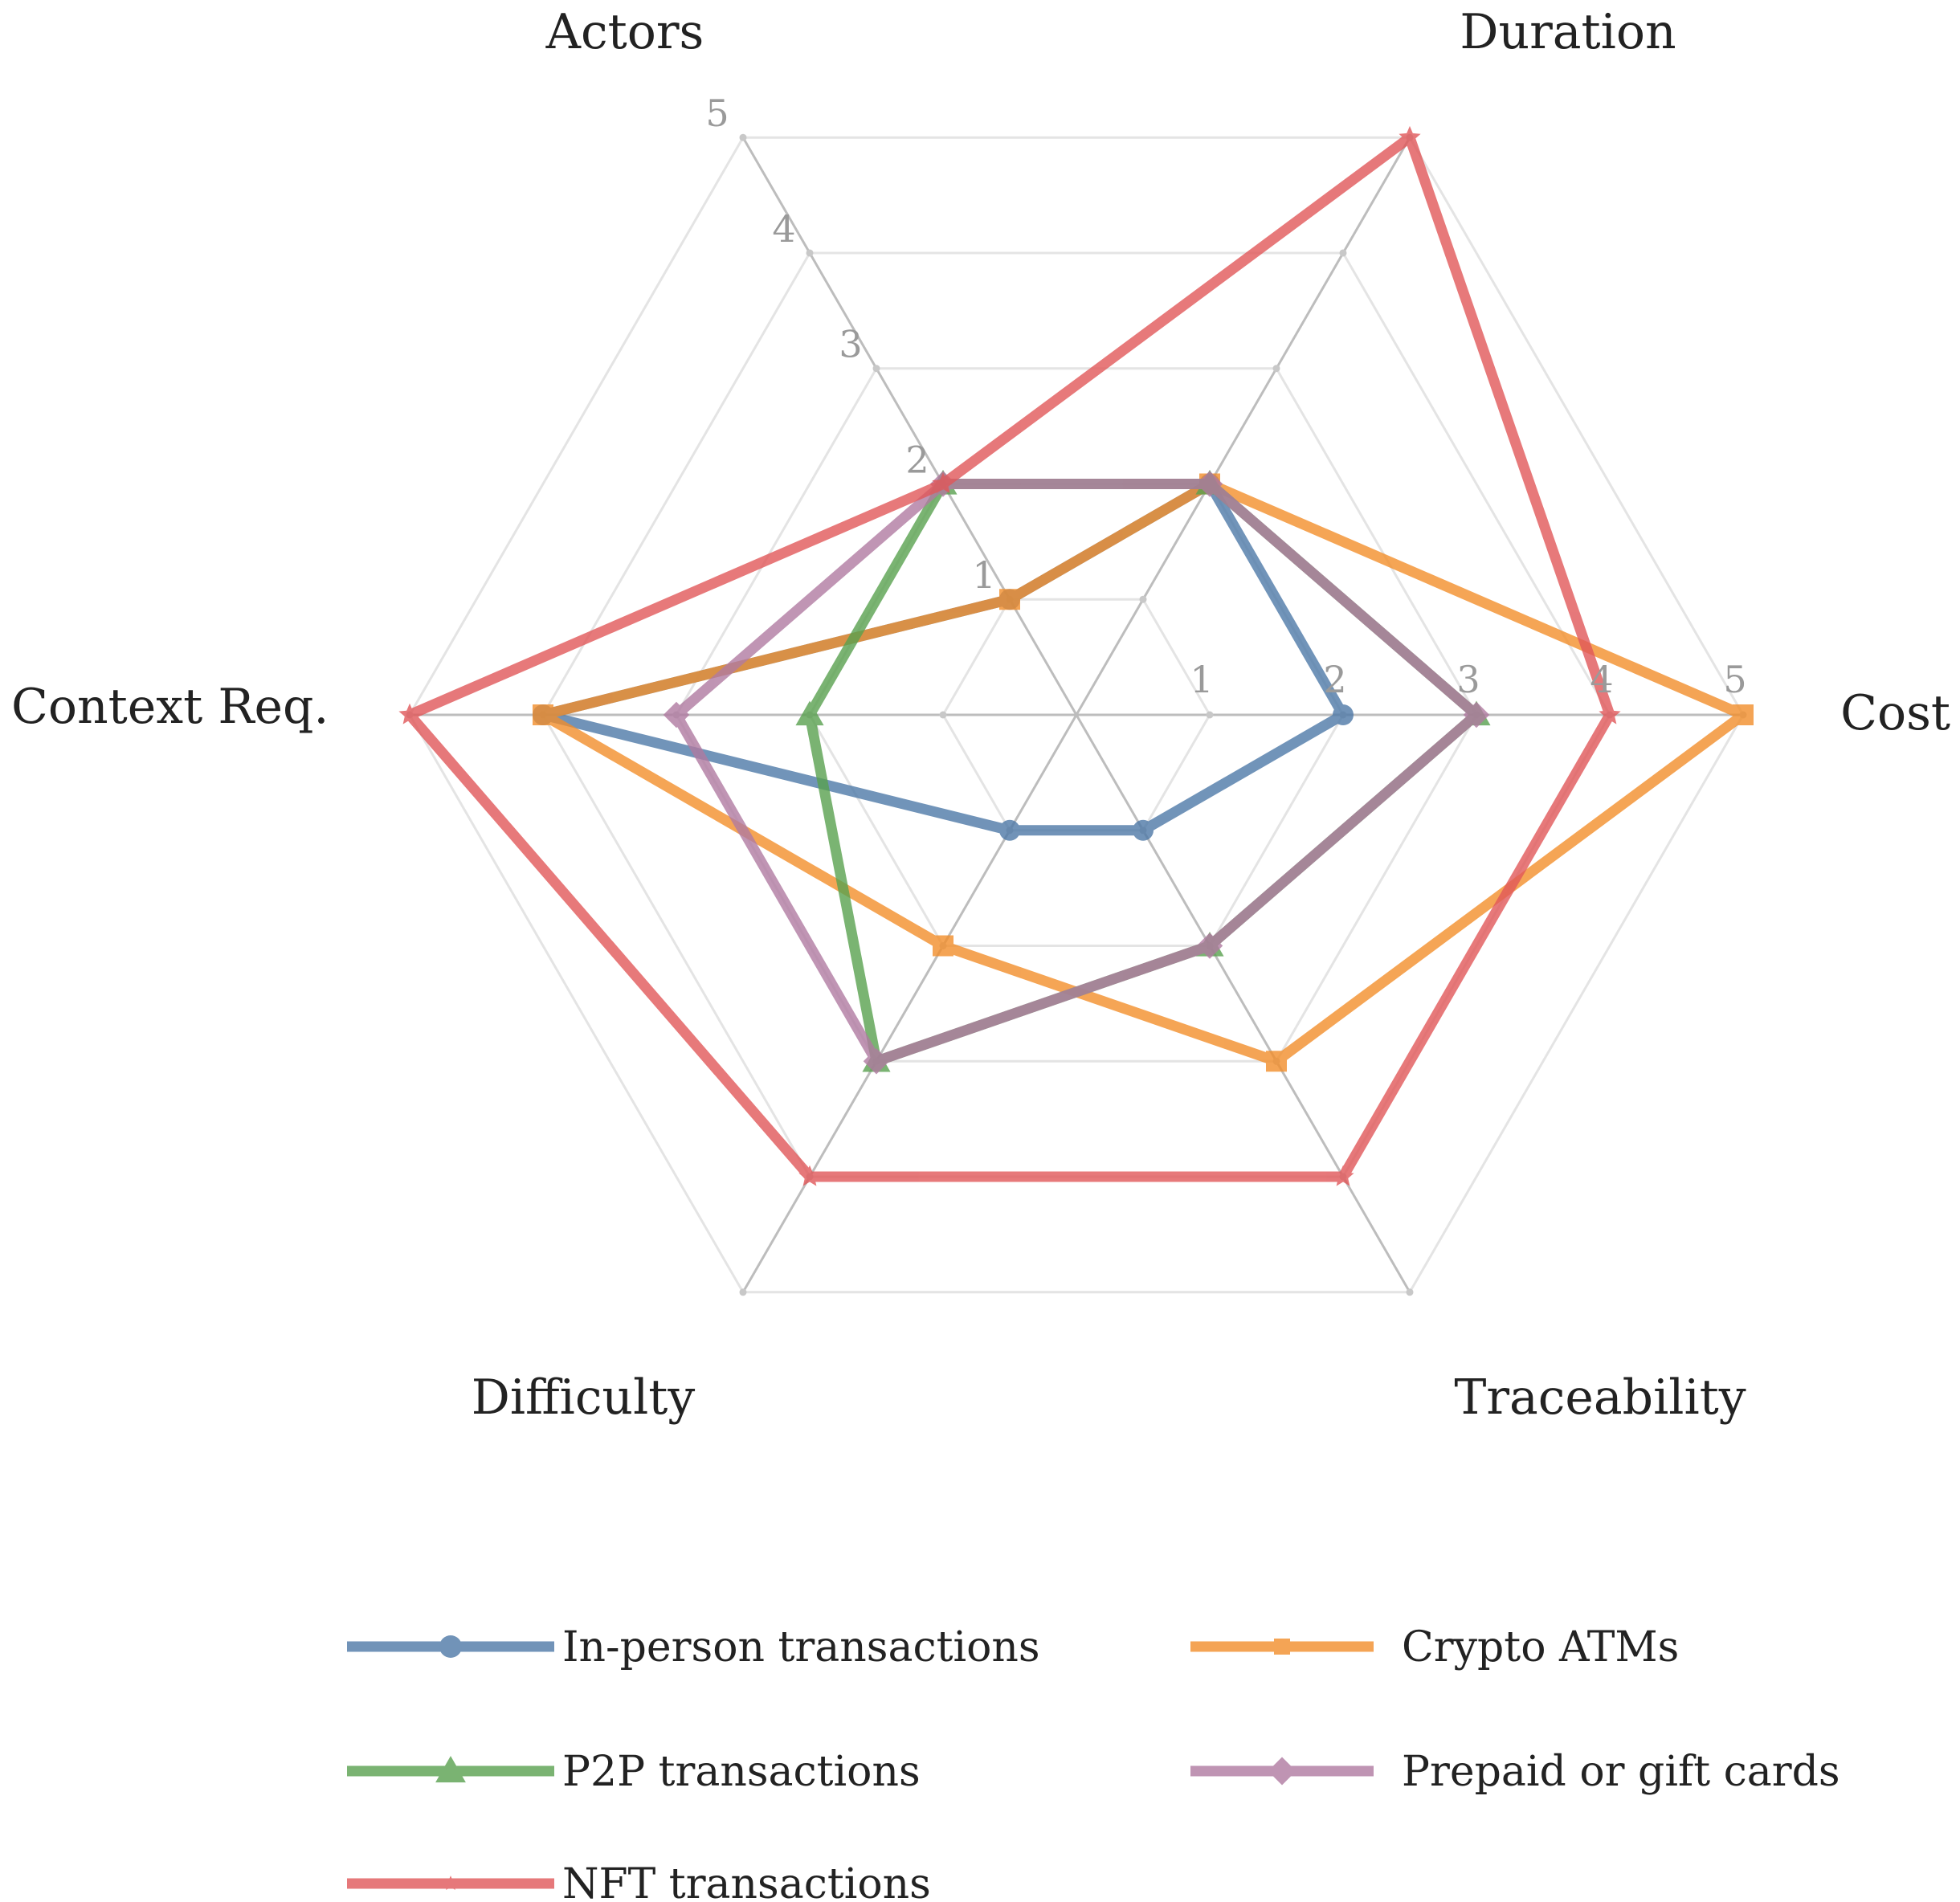  What do you see at coordinates (1600, 1397) in the screenshot?
I see `axis-label-traceability: Traceability` at bounding box center [1600, 1397].